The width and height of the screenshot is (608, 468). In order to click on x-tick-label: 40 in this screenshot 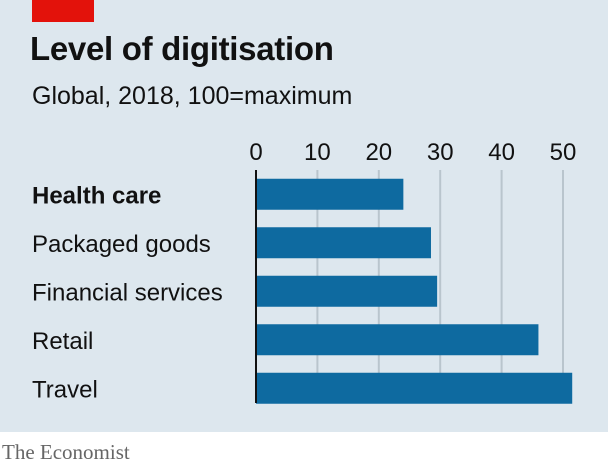, I will do `click(501, 152)`.